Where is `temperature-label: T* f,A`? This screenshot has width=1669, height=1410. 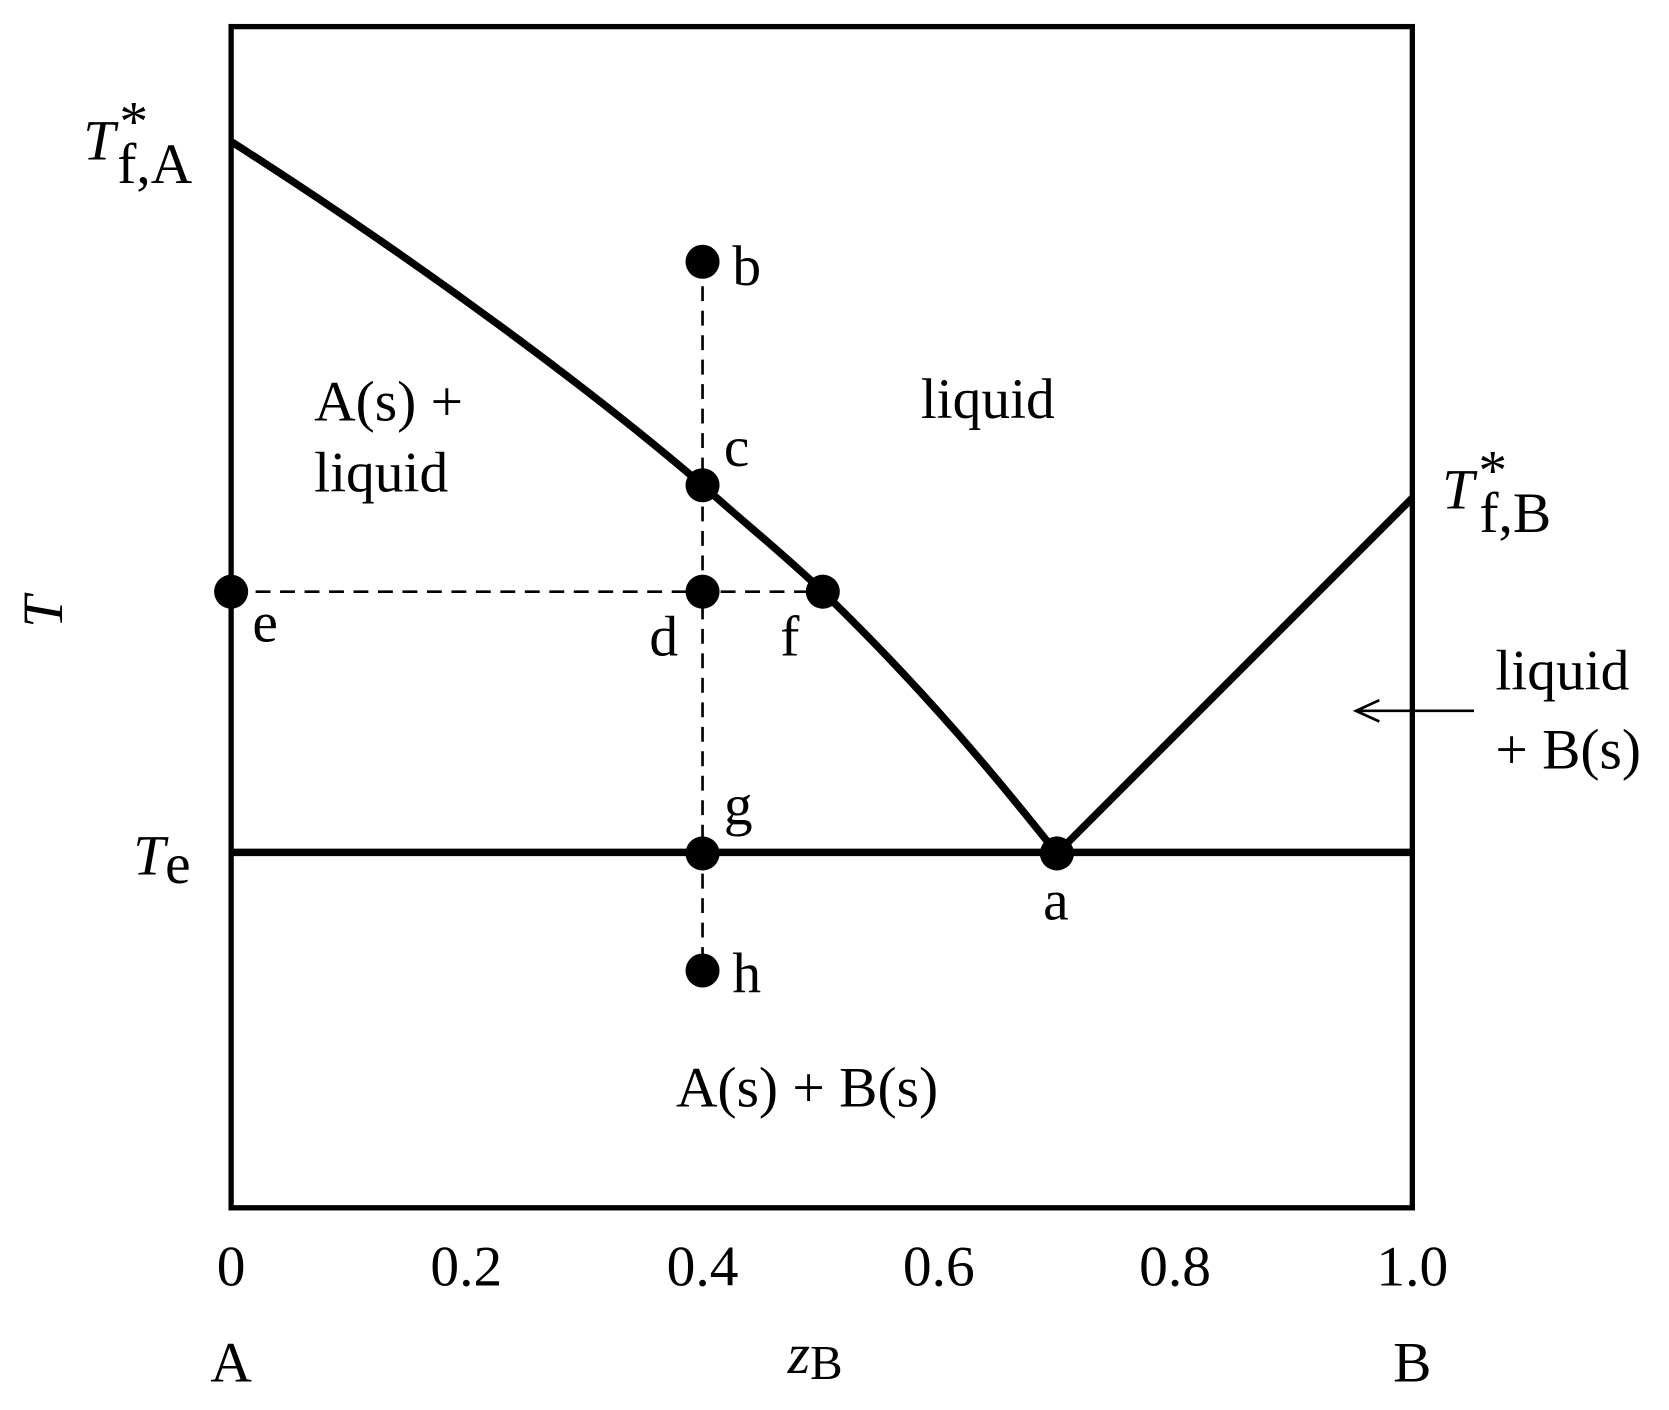
temperature-label: T* f,A is located at coordinates (138, 143).